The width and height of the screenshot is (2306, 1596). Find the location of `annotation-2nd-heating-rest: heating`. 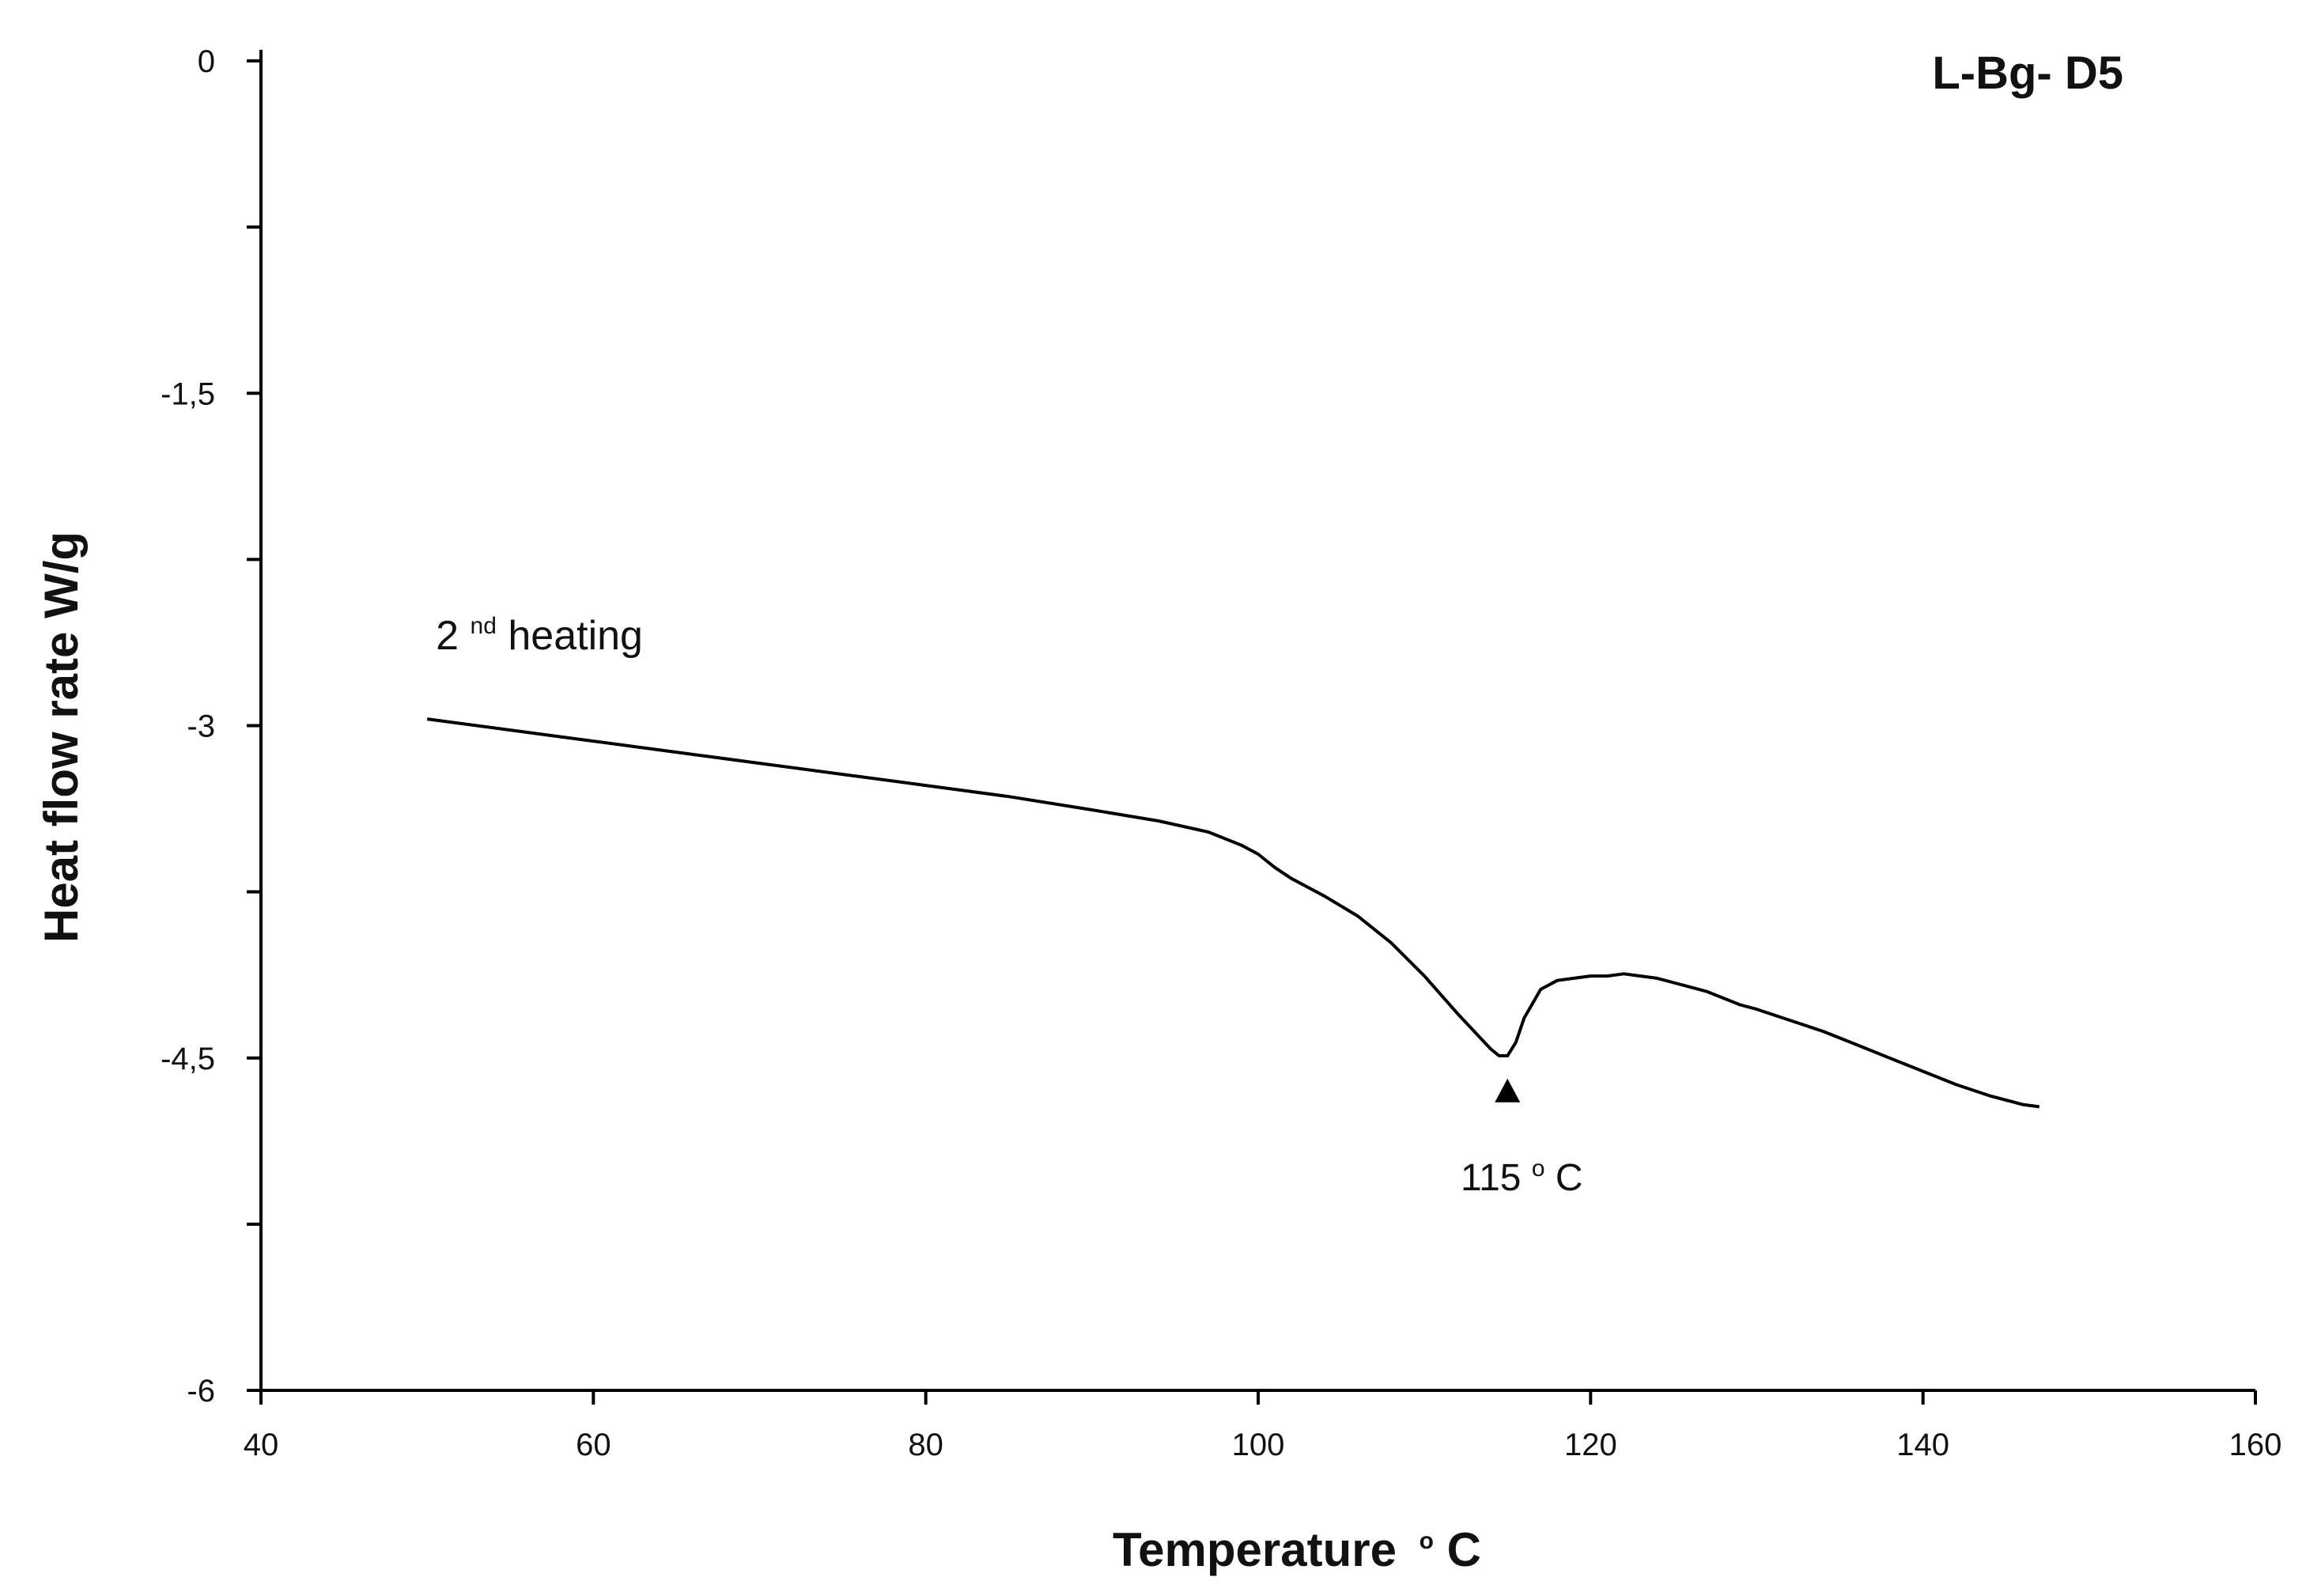

annotation-2nd-heating-rest: heating is located at coordinates (575, 636).